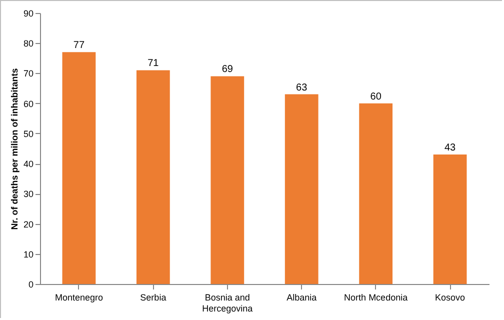 Image resolution: width=504 pixels, height=320 pixels. Describe the element at coordinates (154, 64) in the screenshot. I see `data-label: 71` at that location.